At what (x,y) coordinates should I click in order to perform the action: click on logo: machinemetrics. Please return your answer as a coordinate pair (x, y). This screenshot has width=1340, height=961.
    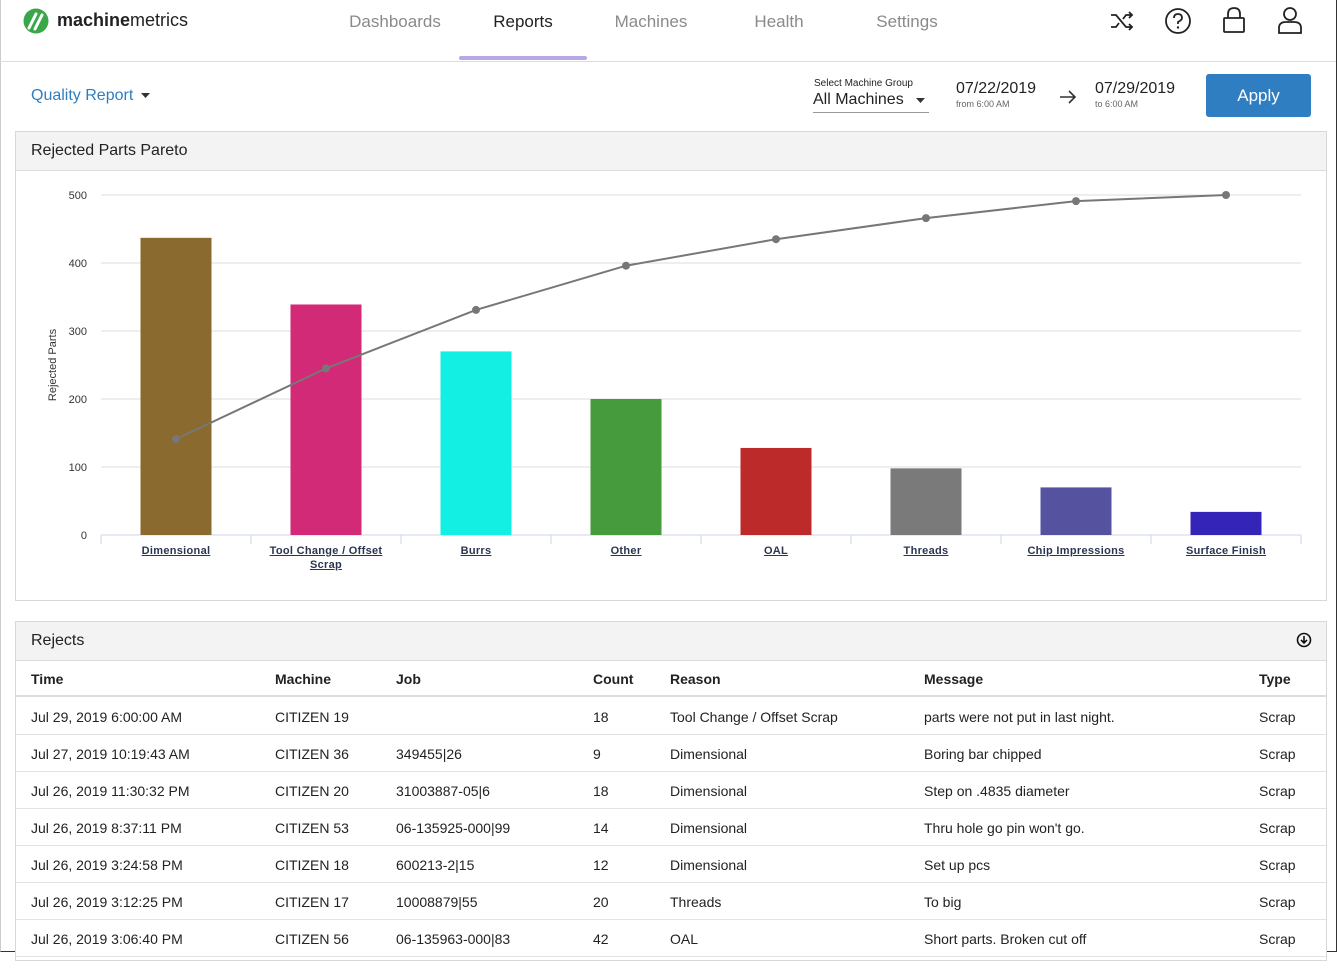
    Looking at the image, I should click on (122, 20).